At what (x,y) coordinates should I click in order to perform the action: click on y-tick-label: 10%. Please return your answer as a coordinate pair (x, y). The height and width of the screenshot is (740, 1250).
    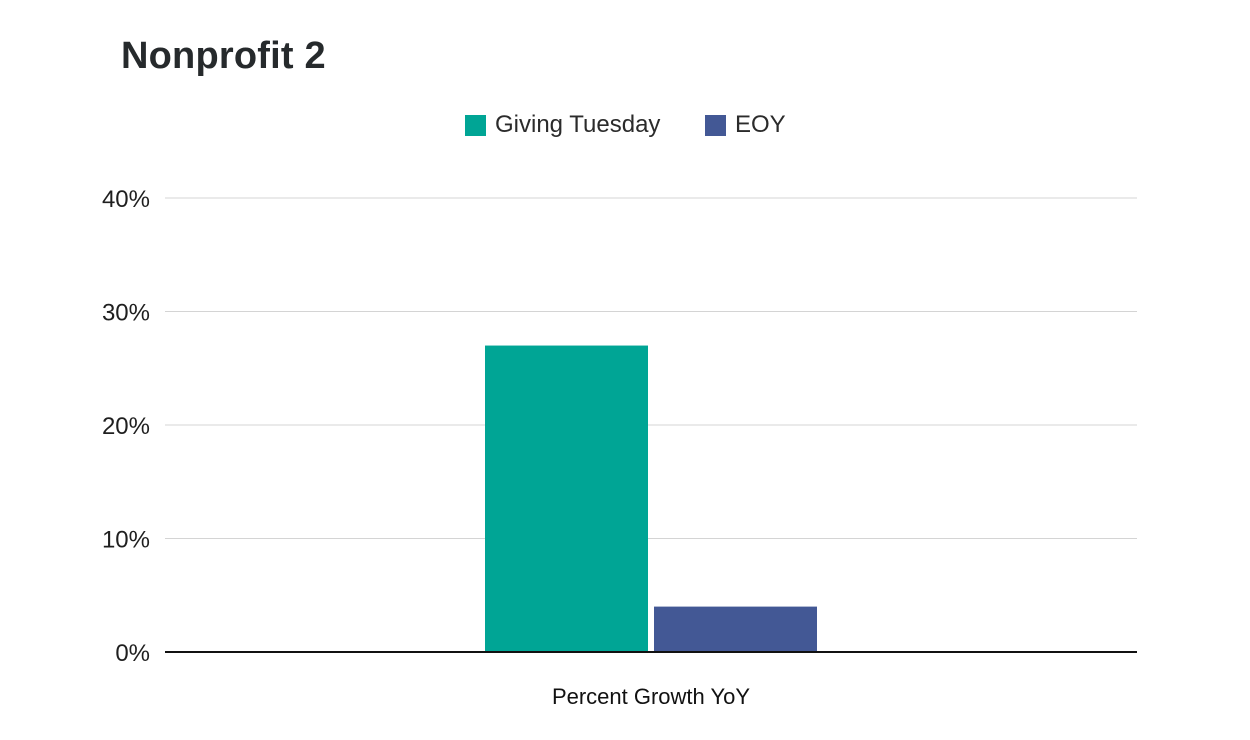
    Looking at the image, I should click on (126, 540).